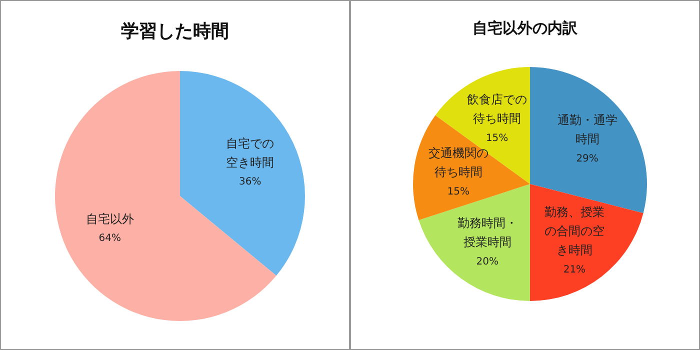  I want to click on data-label: 36%, so click(250, 182).